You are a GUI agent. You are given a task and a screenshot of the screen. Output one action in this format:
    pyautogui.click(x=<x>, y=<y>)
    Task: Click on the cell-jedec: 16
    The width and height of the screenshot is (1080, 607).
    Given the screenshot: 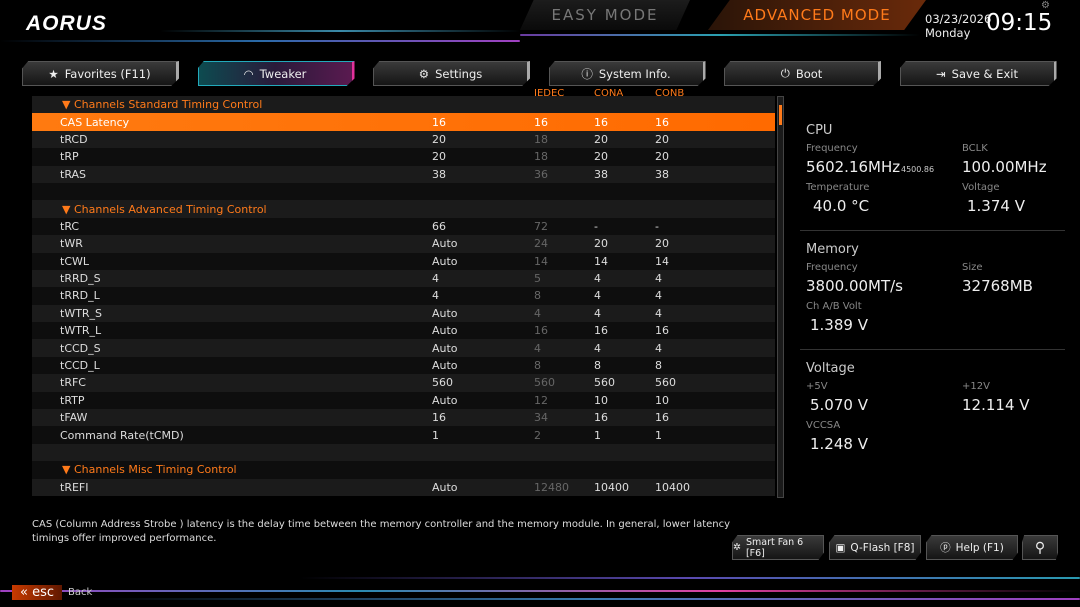 What is the action you would take?
    pyautogui.click(x=541, y=331)
    